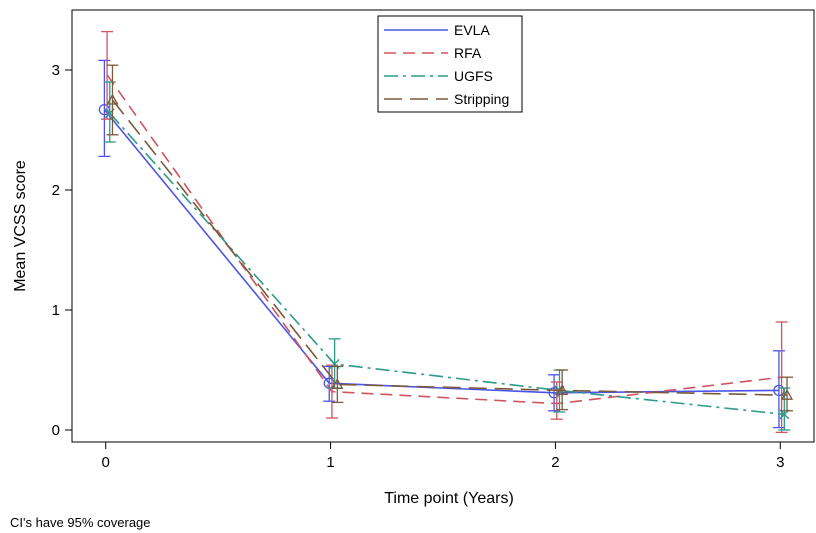 The width and height of the screenshot is (816, 533). Describe the element at coordinates (56, 310) in the screenshot. I see `y-tick-label: 1` at that location.